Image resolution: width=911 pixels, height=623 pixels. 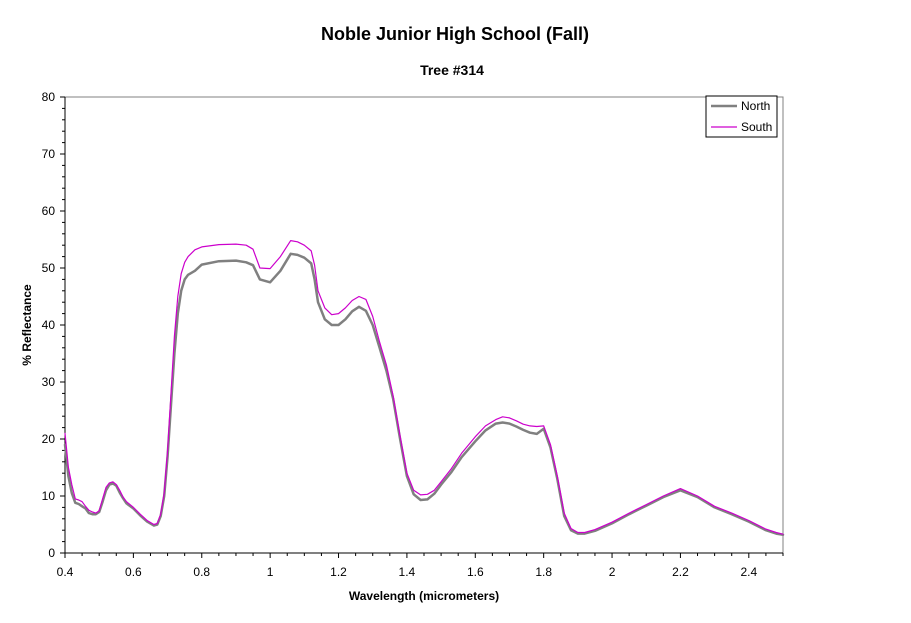 I want to click on legend-label-north: North, so click(x=755, y=106).